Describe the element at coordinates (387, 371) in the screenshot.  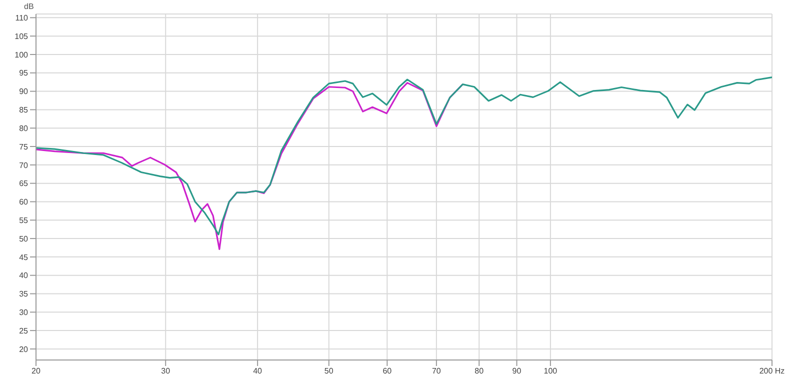
I see `x-tick-label: 60` at that location.